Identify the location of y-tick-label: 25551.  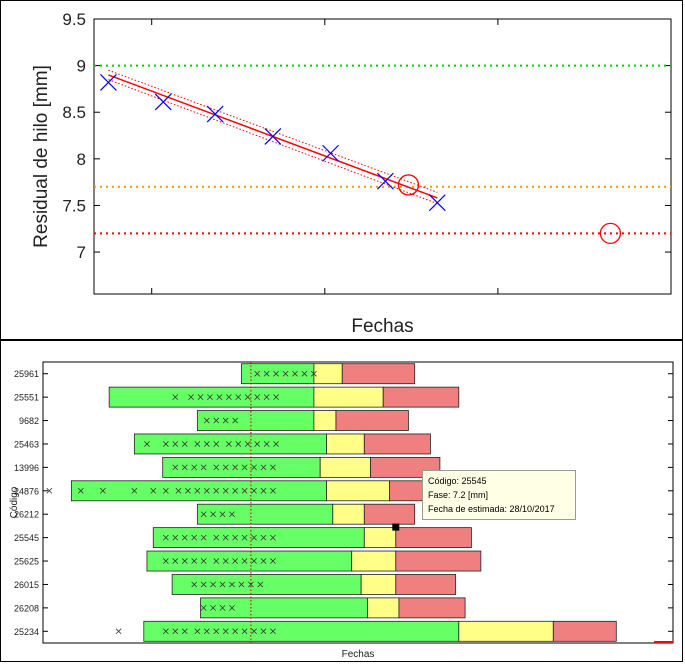
(26, 398).